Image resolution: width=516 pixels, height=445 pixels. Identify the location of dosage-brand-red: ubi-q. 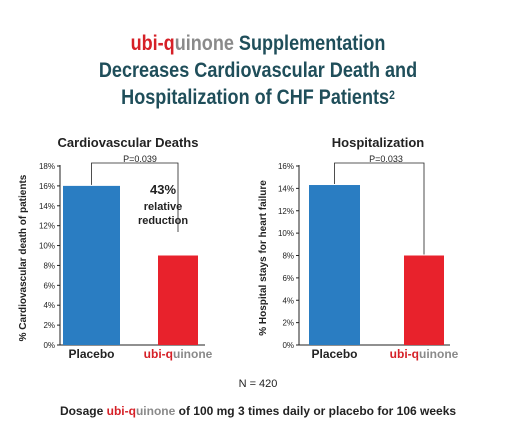
(121, 411).